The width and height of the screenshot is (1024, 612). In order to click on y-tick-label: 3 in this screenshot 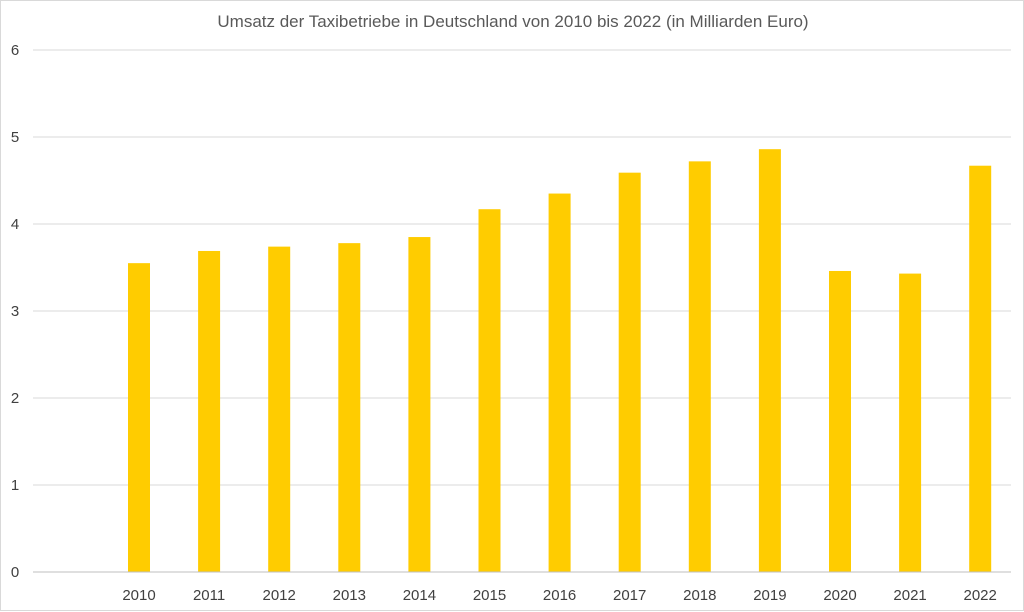, I will do `click(15, 311)`.